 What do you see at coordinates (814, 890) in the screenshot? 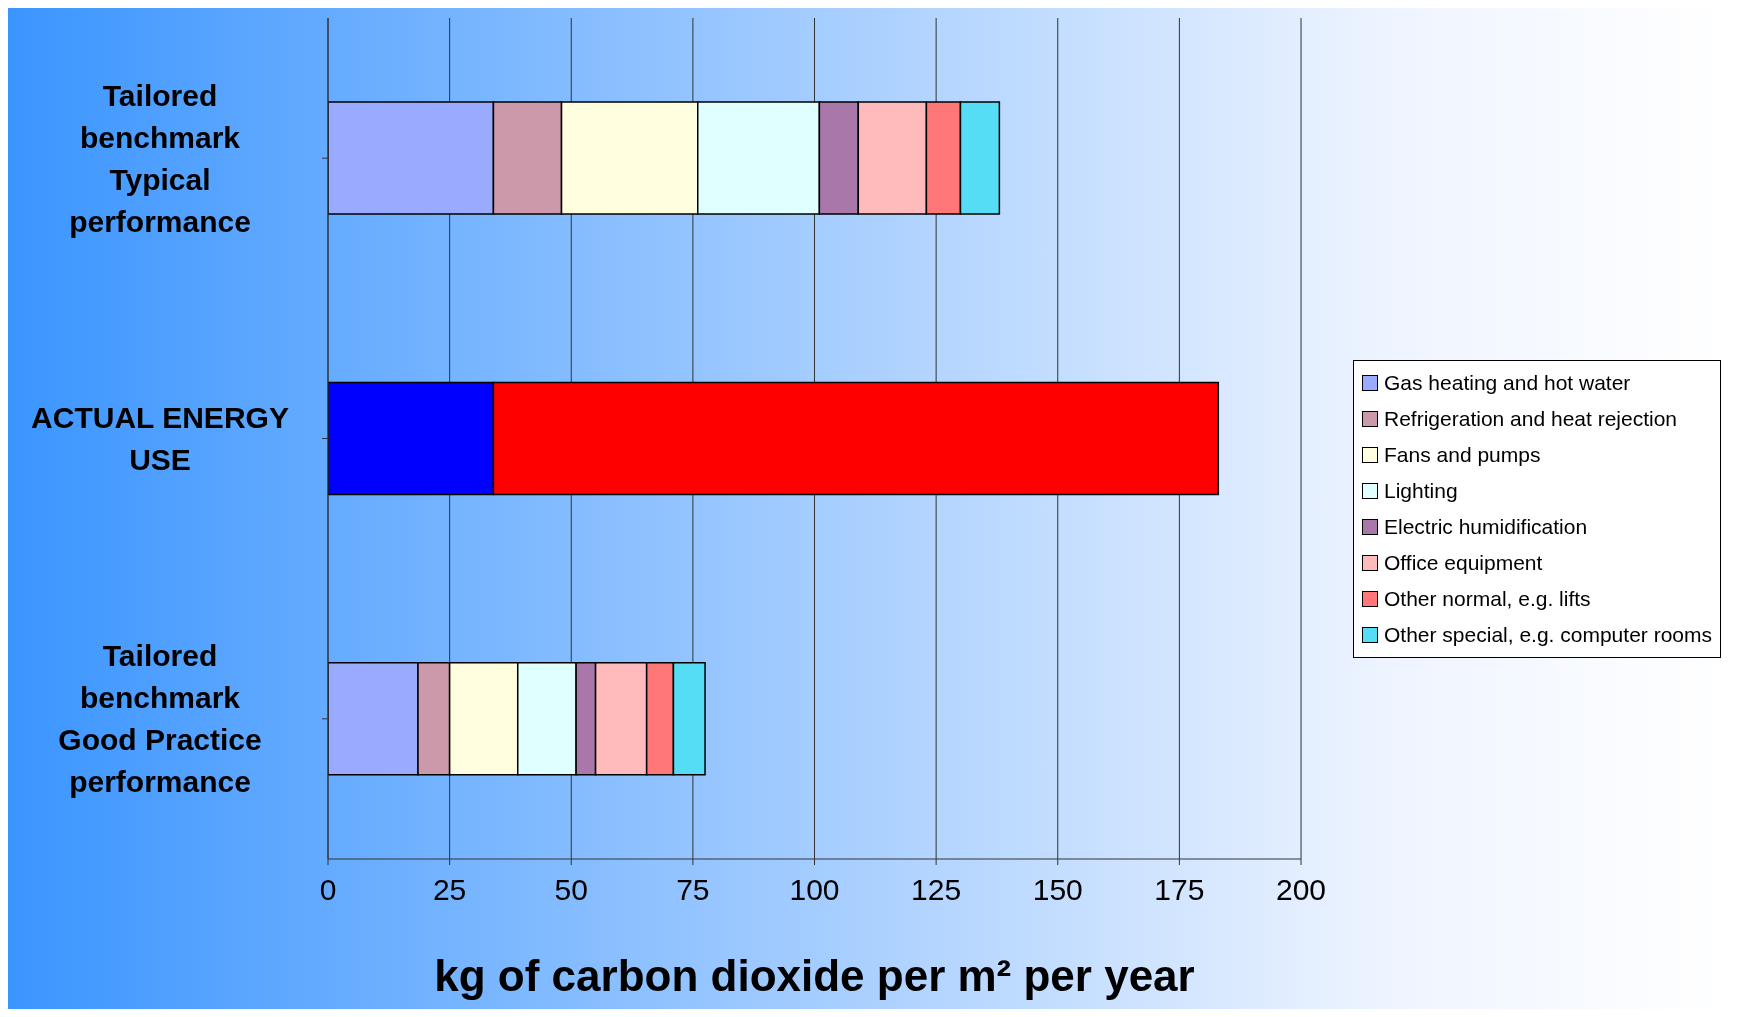
I see `x-tick-label: 100` at bounding box center [814, 890].